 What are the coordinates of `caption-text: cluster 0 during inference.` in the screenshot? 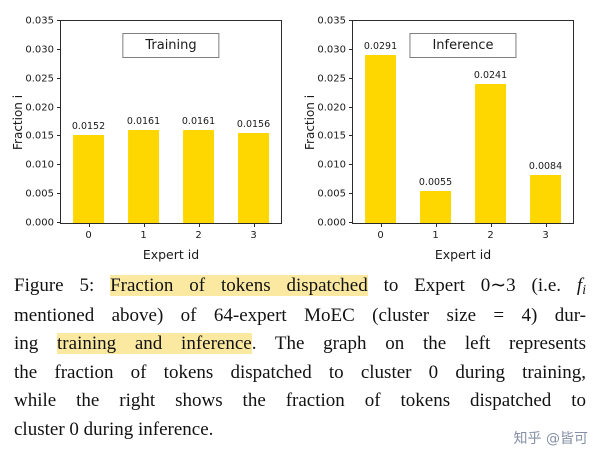 It's located at (114, 429).